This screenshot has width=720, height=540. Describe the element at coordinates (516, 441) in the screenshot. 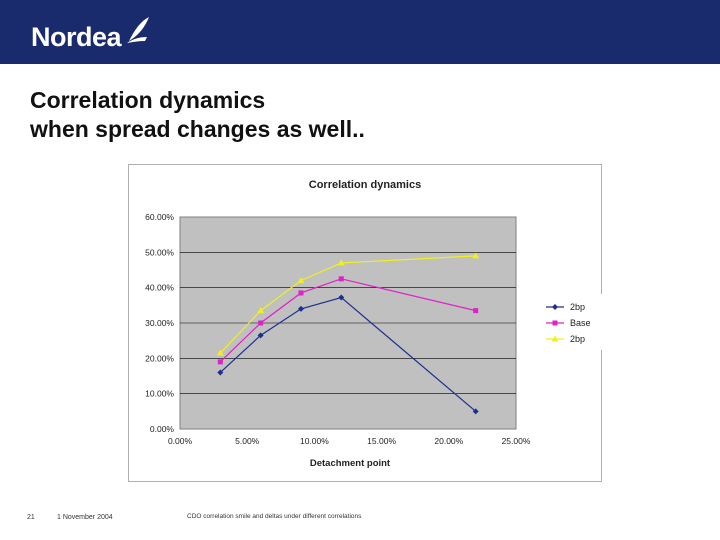

I see `x-tick-label: 25.00%` at that location.